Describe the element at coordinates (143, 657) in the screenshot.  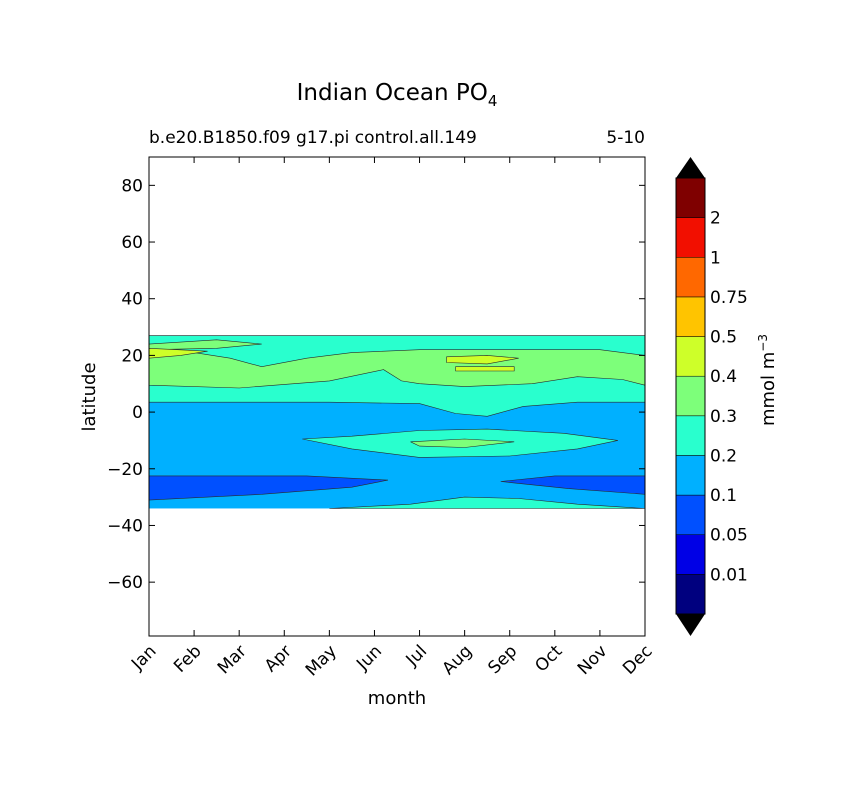
I see `x-tick-label: Jan` at that location.